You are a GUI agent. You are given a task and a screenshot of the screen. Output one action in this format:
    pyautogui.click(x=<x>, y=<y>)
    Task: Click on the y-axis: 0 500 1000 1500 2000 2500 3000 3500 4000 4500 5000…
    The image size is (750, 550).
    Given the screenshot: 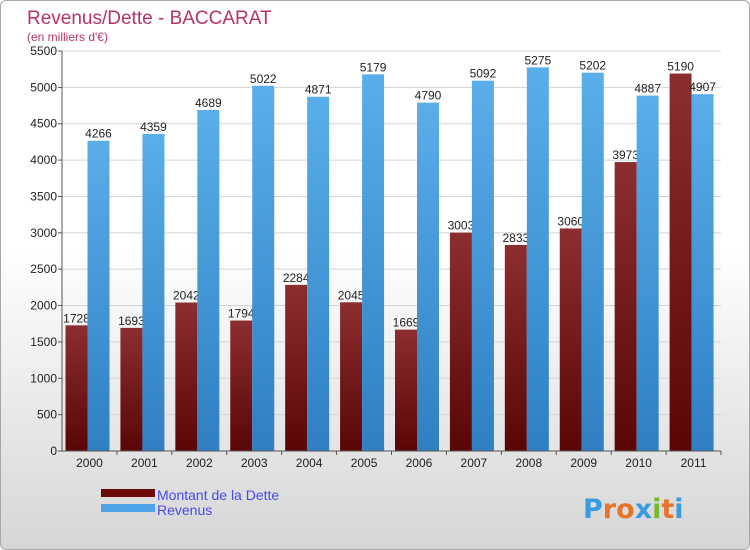 What is the action you would take?
    pyautogui.click(x=46, y=251)
    